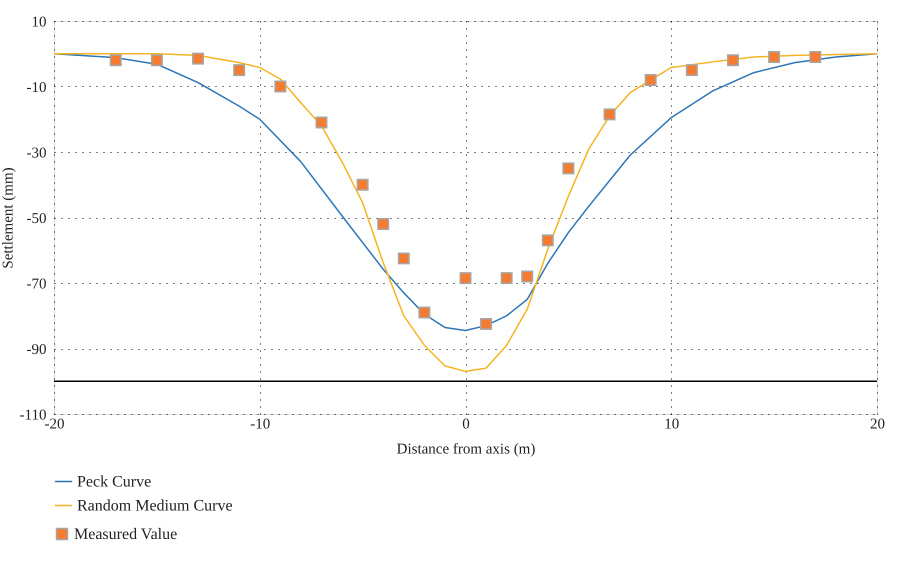 Image resolution: width=924 pixels, height=568 pixels. I want to click on y-tick-label: 10, so click(39, 22).